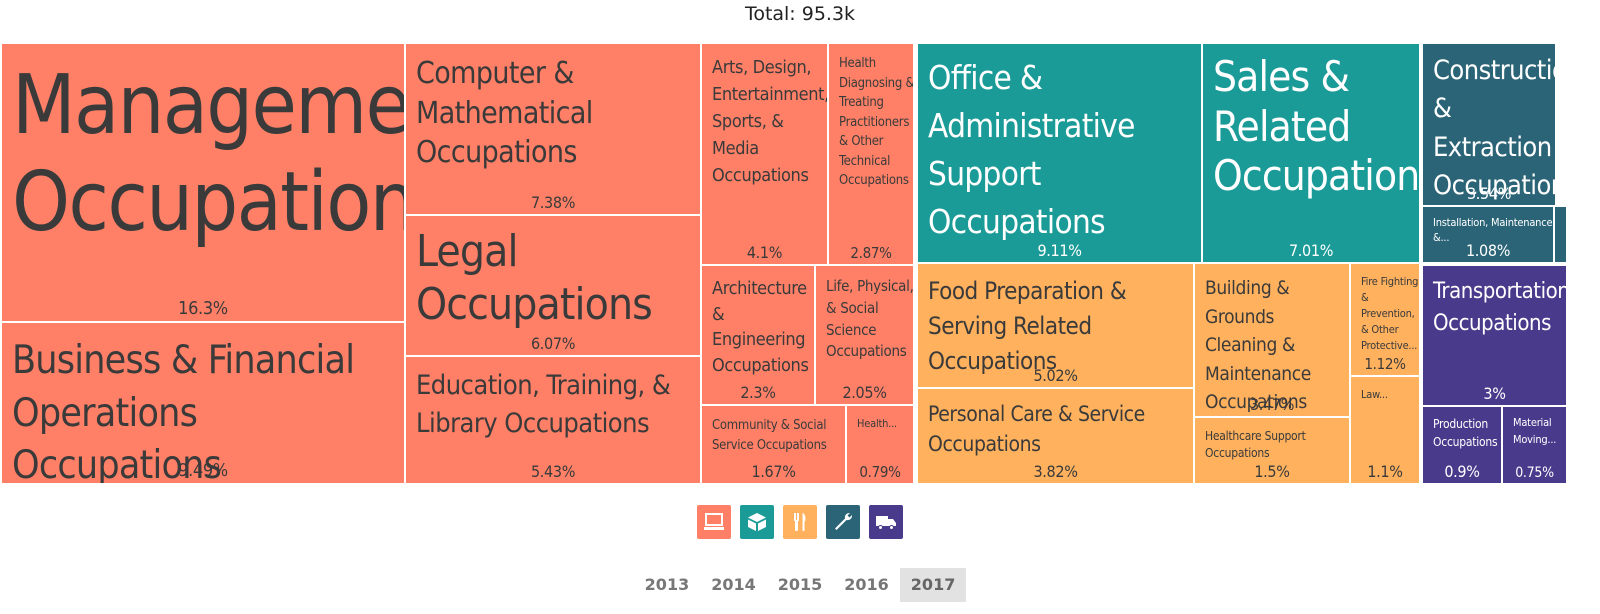 This screenshot has width=1600, height=614. Describe the element at coordinates (866, 584) in the screenshot. I see `year-tab-2016: 2016` at that location.